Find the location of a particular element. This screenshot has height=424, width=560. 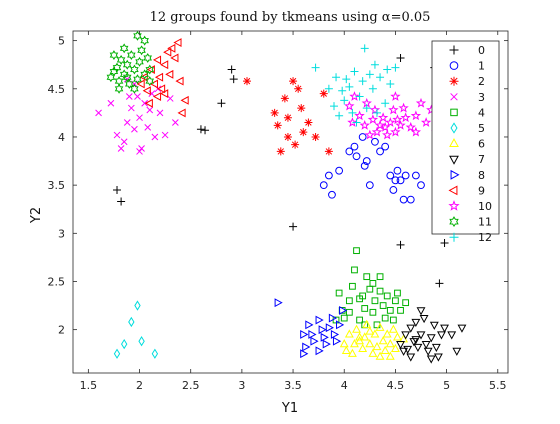

y-axis-label: Y2 is located at coordinates (36, 215).